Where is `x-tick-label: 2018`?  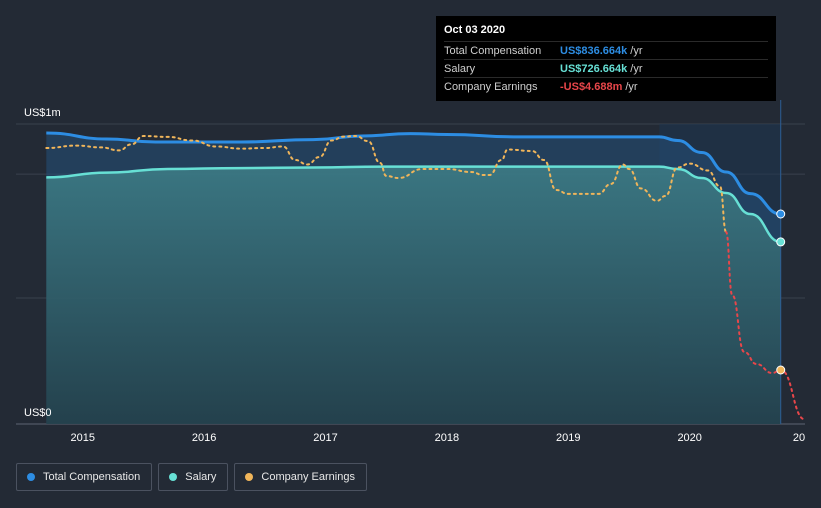
x-tick-label: 2018 is located at coordinates (447, 438).